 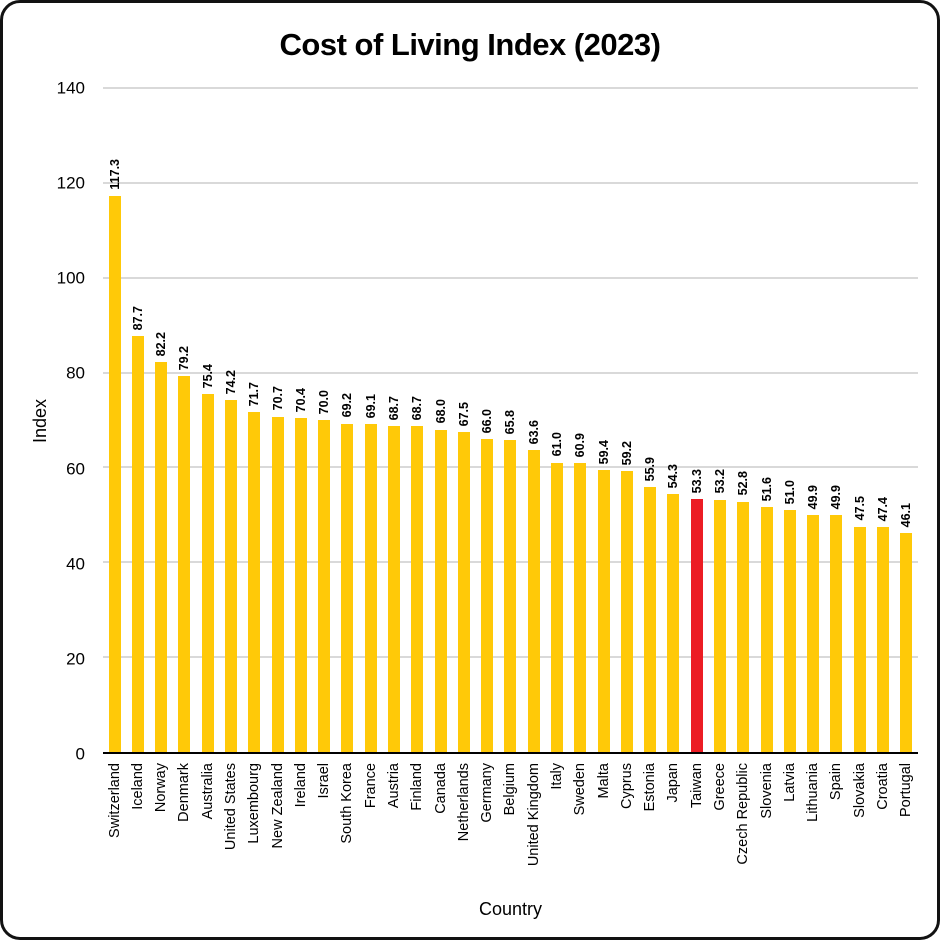 What do you see at coordinates (766, 822) in the screenshot?
I see `x-tick-slot: Slovenia` at bounding box center [766, 822].